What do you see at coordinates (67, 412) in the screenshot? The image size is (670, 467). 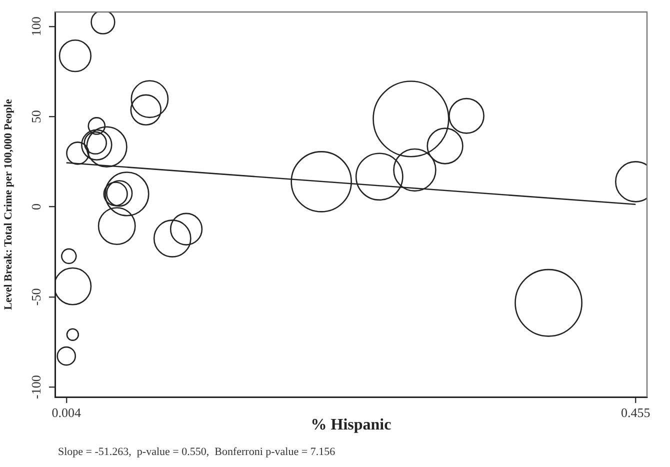 I see `x-tick-label: 0.004` at bounding box center [67, 412].